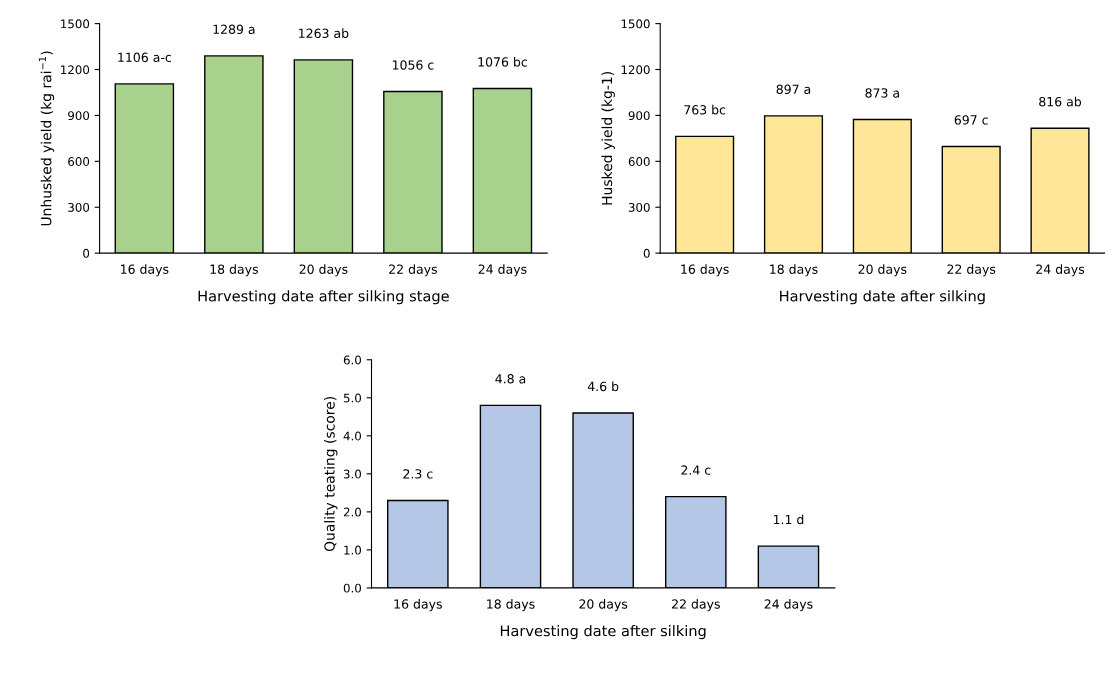 The height and width of the screenshot is (675, 1119). Describe the element at coordinates (352, 588) in the screenshot. I see `y-tick-label: 0.0` at that location.